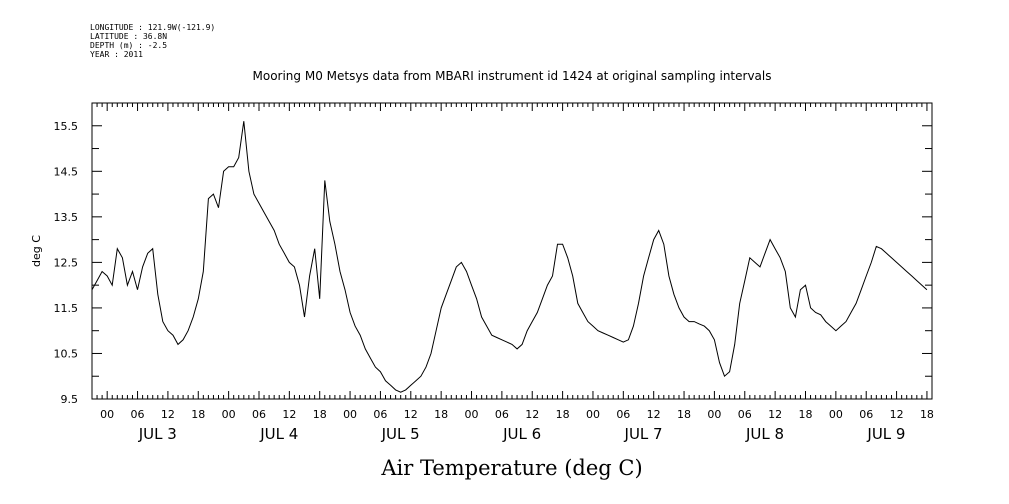  Describe the element at coordinates (153, 27) in the screenshot. I see `metadata-longitude: LONGITUDE : 121.9W(-121.9)` at that location.